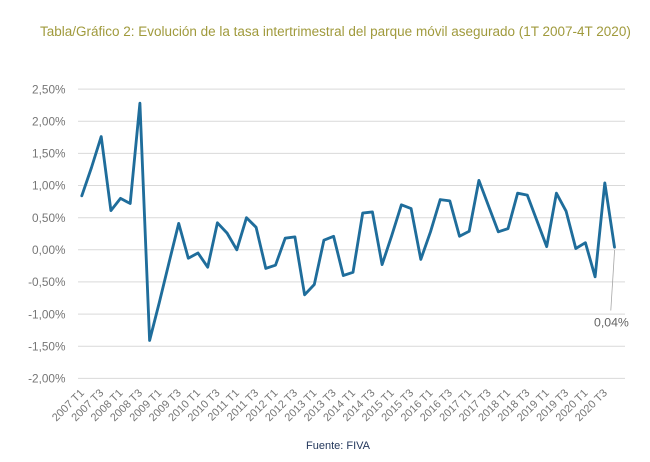  What do you see at coordinates (47, 346) in the screenshot?
I see `svg-text: -1,50%` at bounding box center [47, 346].